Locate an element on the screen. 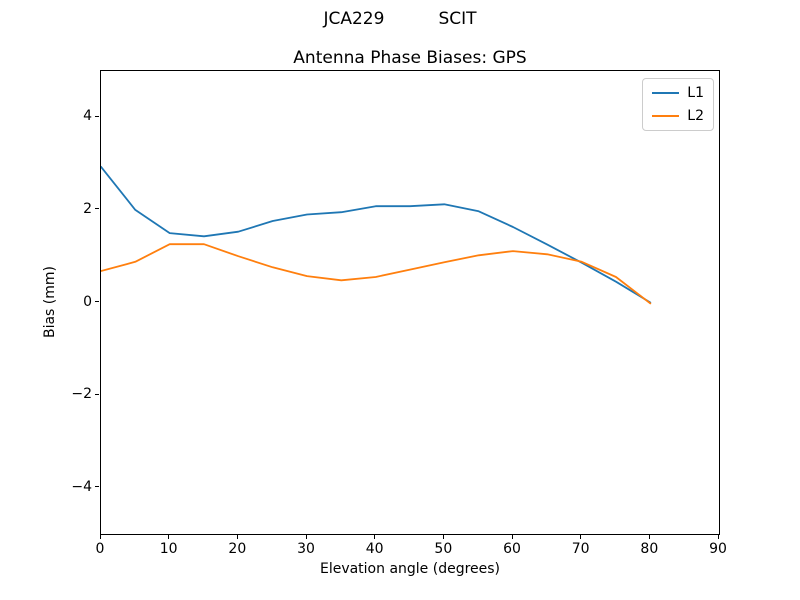  legend-item-l2: L2 is located at coordinates (678, 116).